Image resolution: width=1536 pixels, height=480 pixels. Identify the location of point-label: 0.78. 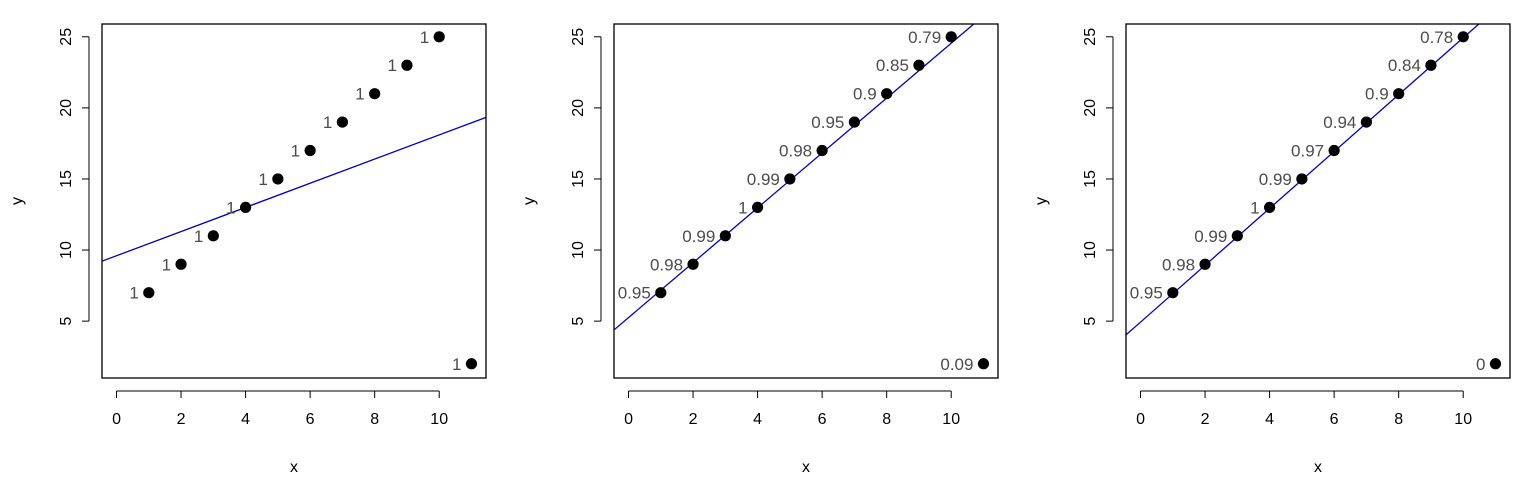
(1436, 37).